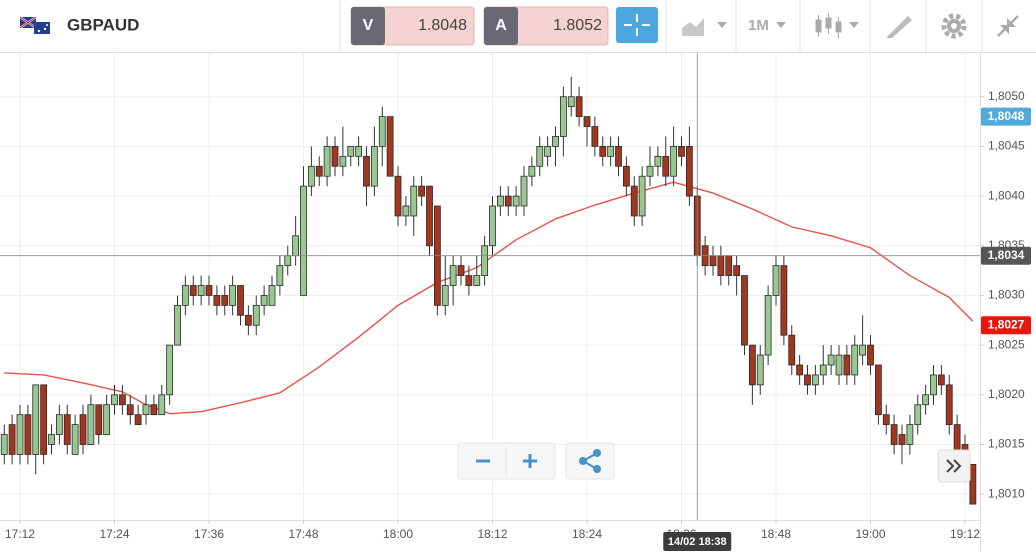 The width and height of the screenshot is (1036, 552). What do you see at coordinates (1008, 26) in the screenshot?
I see `collapse-button` at bounding box center [1008, 26].